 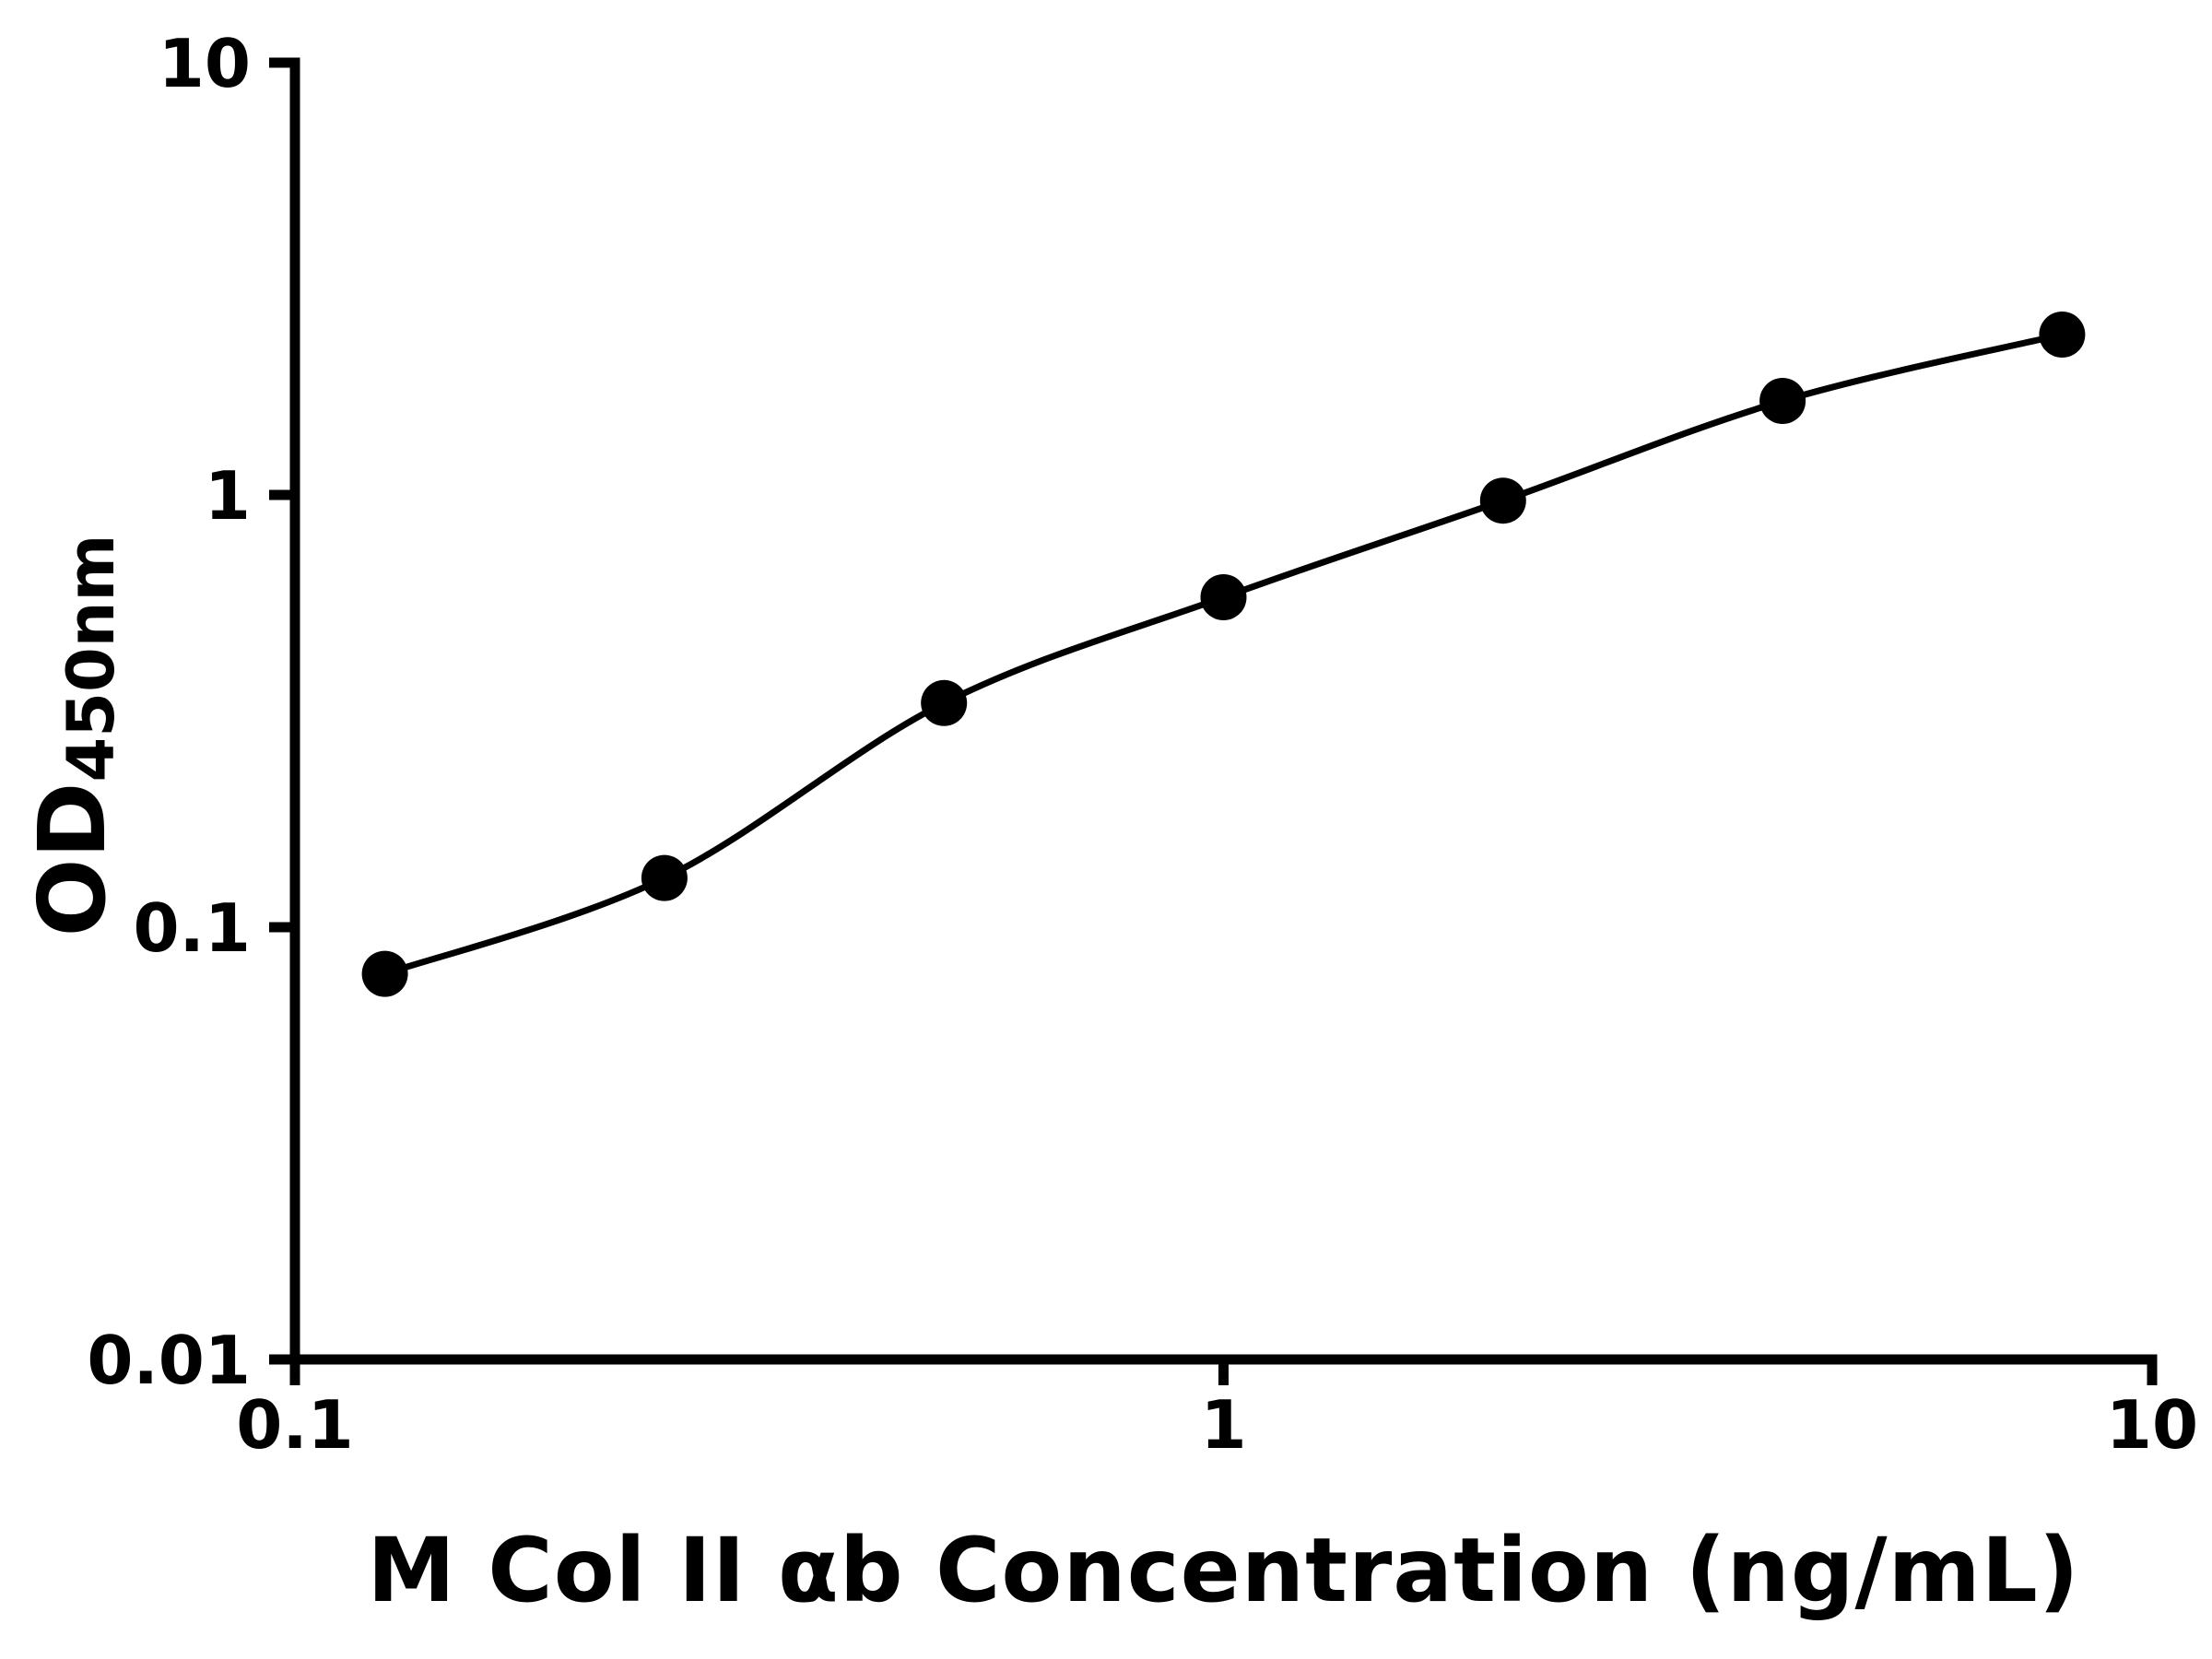 What do you see at coordinates (2152, 1425) in the screenshot?
I see `x-tick-label: 10` at bounding box center [2152, 1425].